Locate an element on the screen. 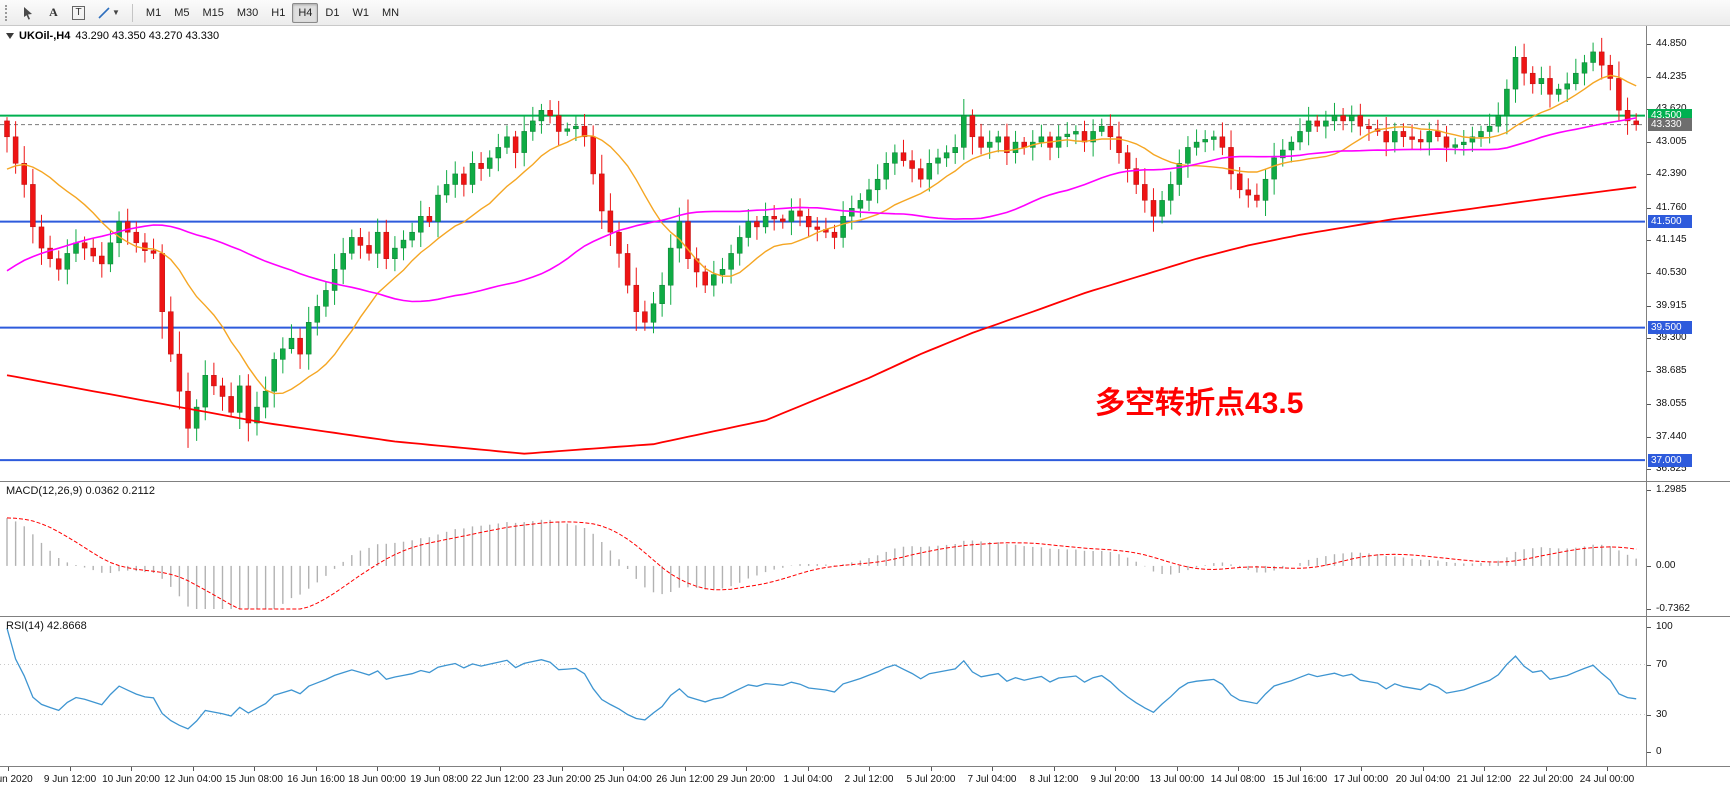 This screenshot has height=794, width=1730. timeframe-button-M30: M30 is located at coordinates (247, 12).